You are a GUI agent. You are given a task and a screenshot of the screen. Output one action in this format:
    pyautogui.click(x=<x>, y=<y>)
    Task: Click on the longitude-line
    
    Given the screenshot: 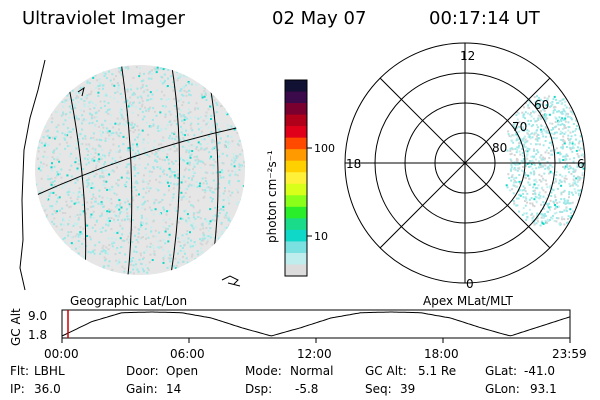 What is the action you would take?
    pyautogui.click(x=173, y=170)
    